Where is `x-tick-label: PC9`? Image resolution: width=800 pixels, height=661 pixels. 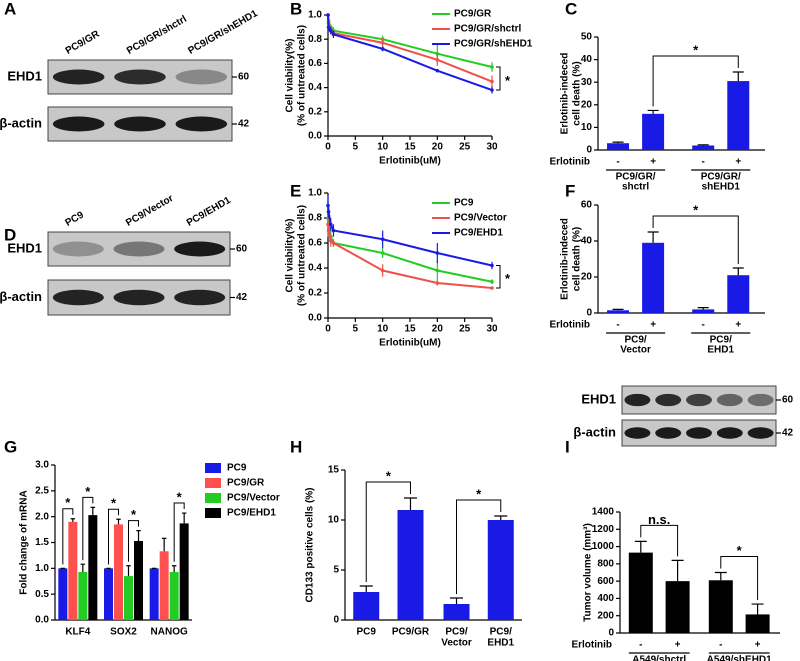
x-tick-label: PC9 is located at coordinates (367, 632).